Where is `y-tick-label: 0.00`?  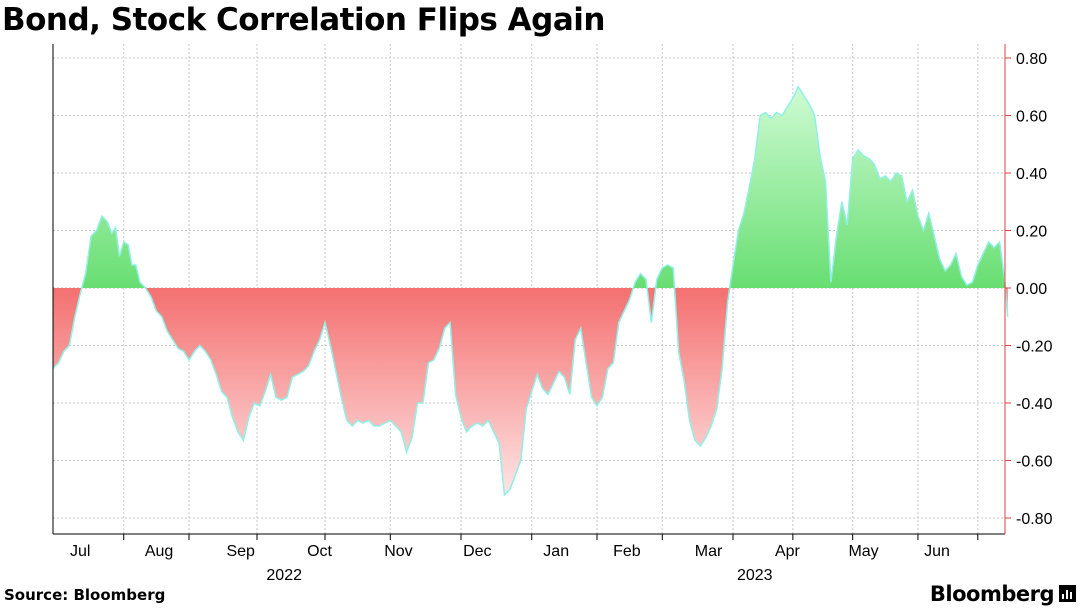
y-tick-label: 0.00 is located at coordinates (1031, 289).